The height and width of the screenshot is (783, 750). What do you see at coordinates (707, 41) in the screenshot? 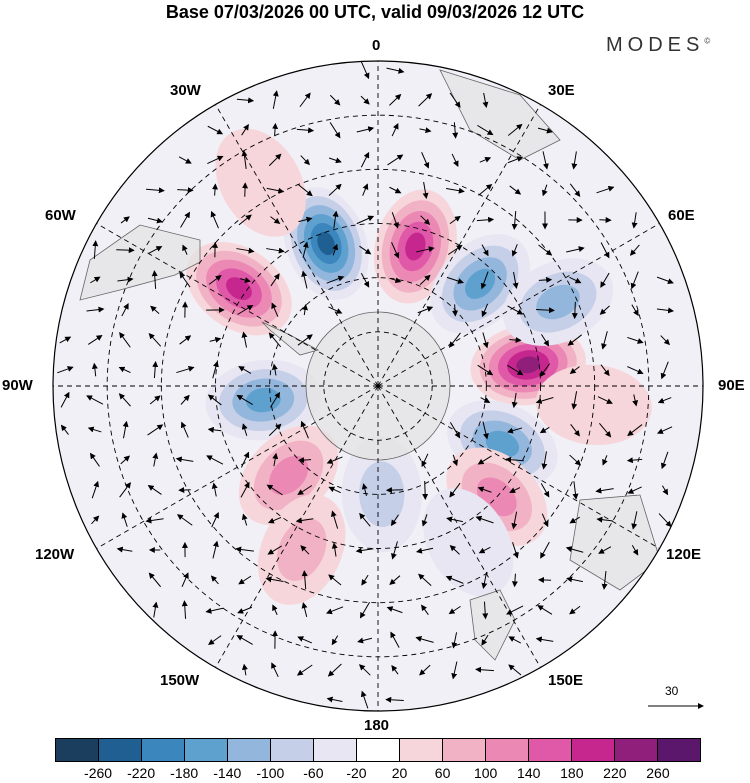
I see `brand-copyright: ©` at bounding box center [707, 41].